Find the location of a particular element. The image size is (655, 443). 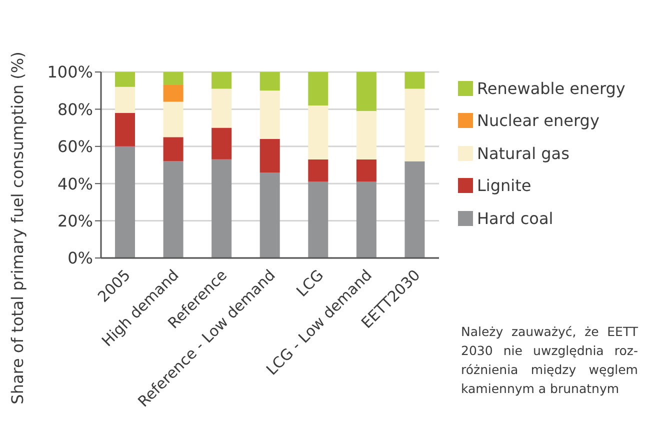

y-tick-label: 0% is located at coordinates (80, 258).